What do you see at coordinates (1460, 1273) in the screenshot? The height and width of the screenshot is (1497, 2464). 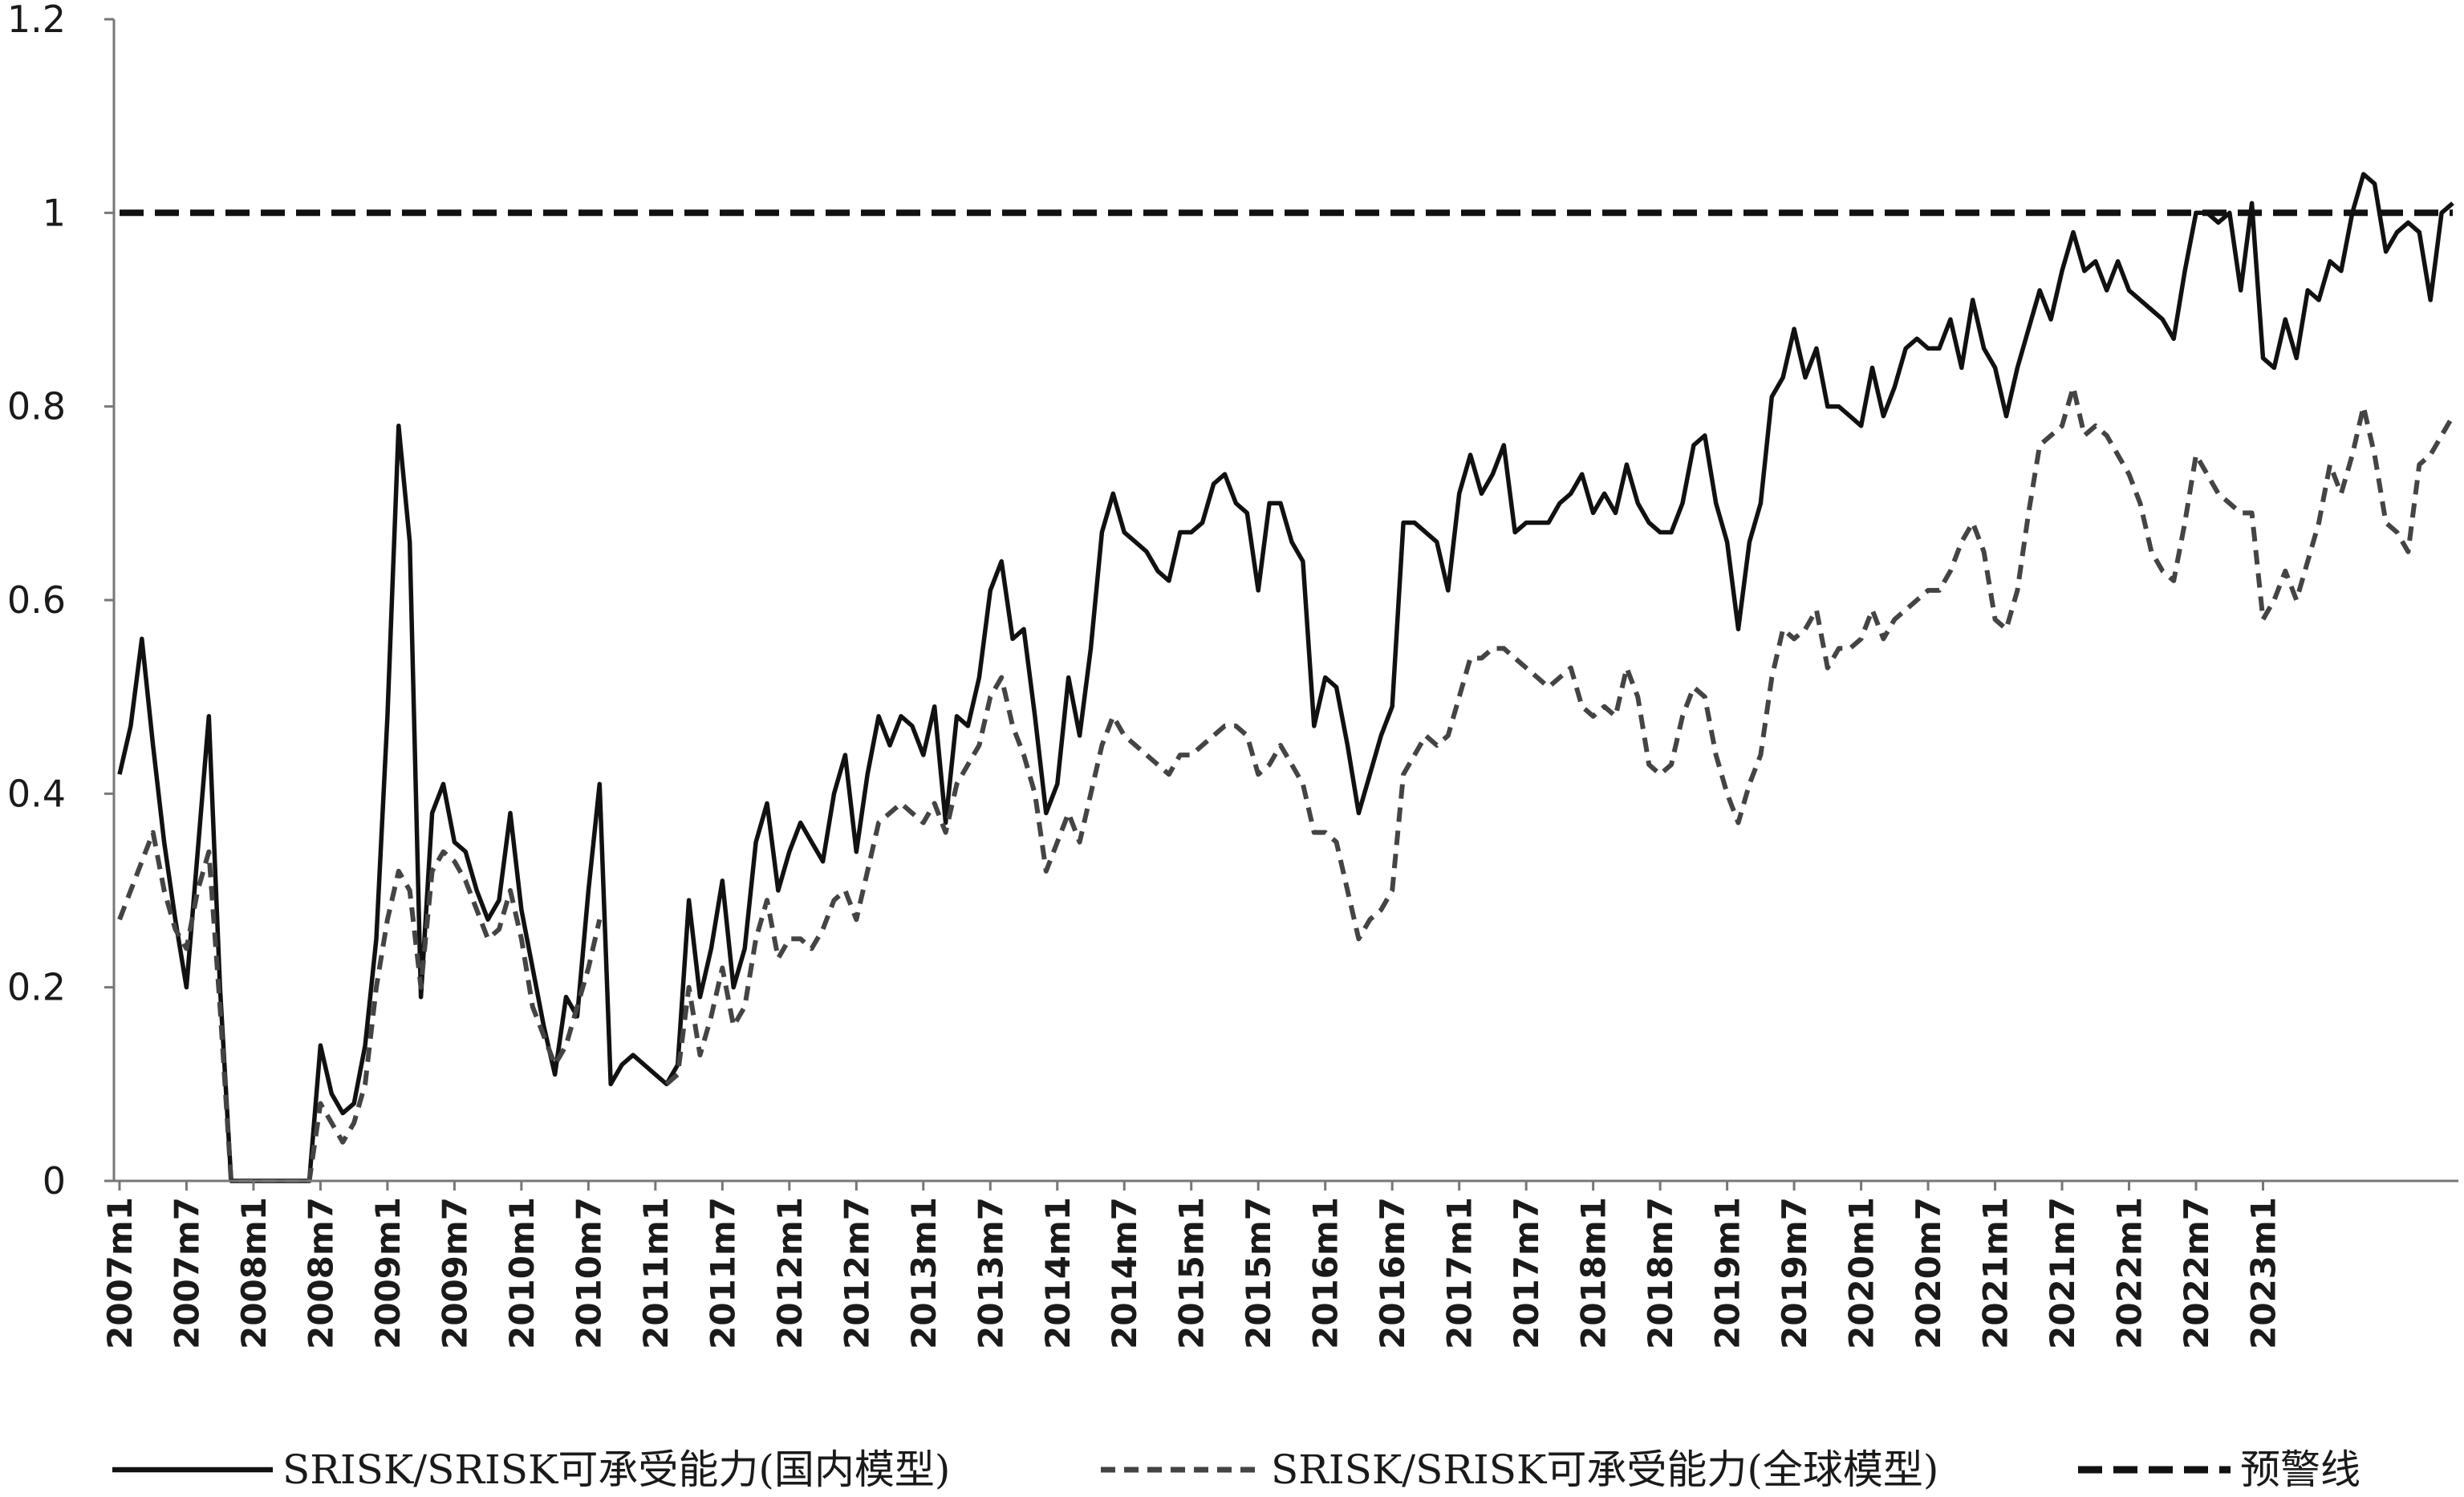 I see `x-tick-label: 2017m1` at bounding box center [1460, 1273].